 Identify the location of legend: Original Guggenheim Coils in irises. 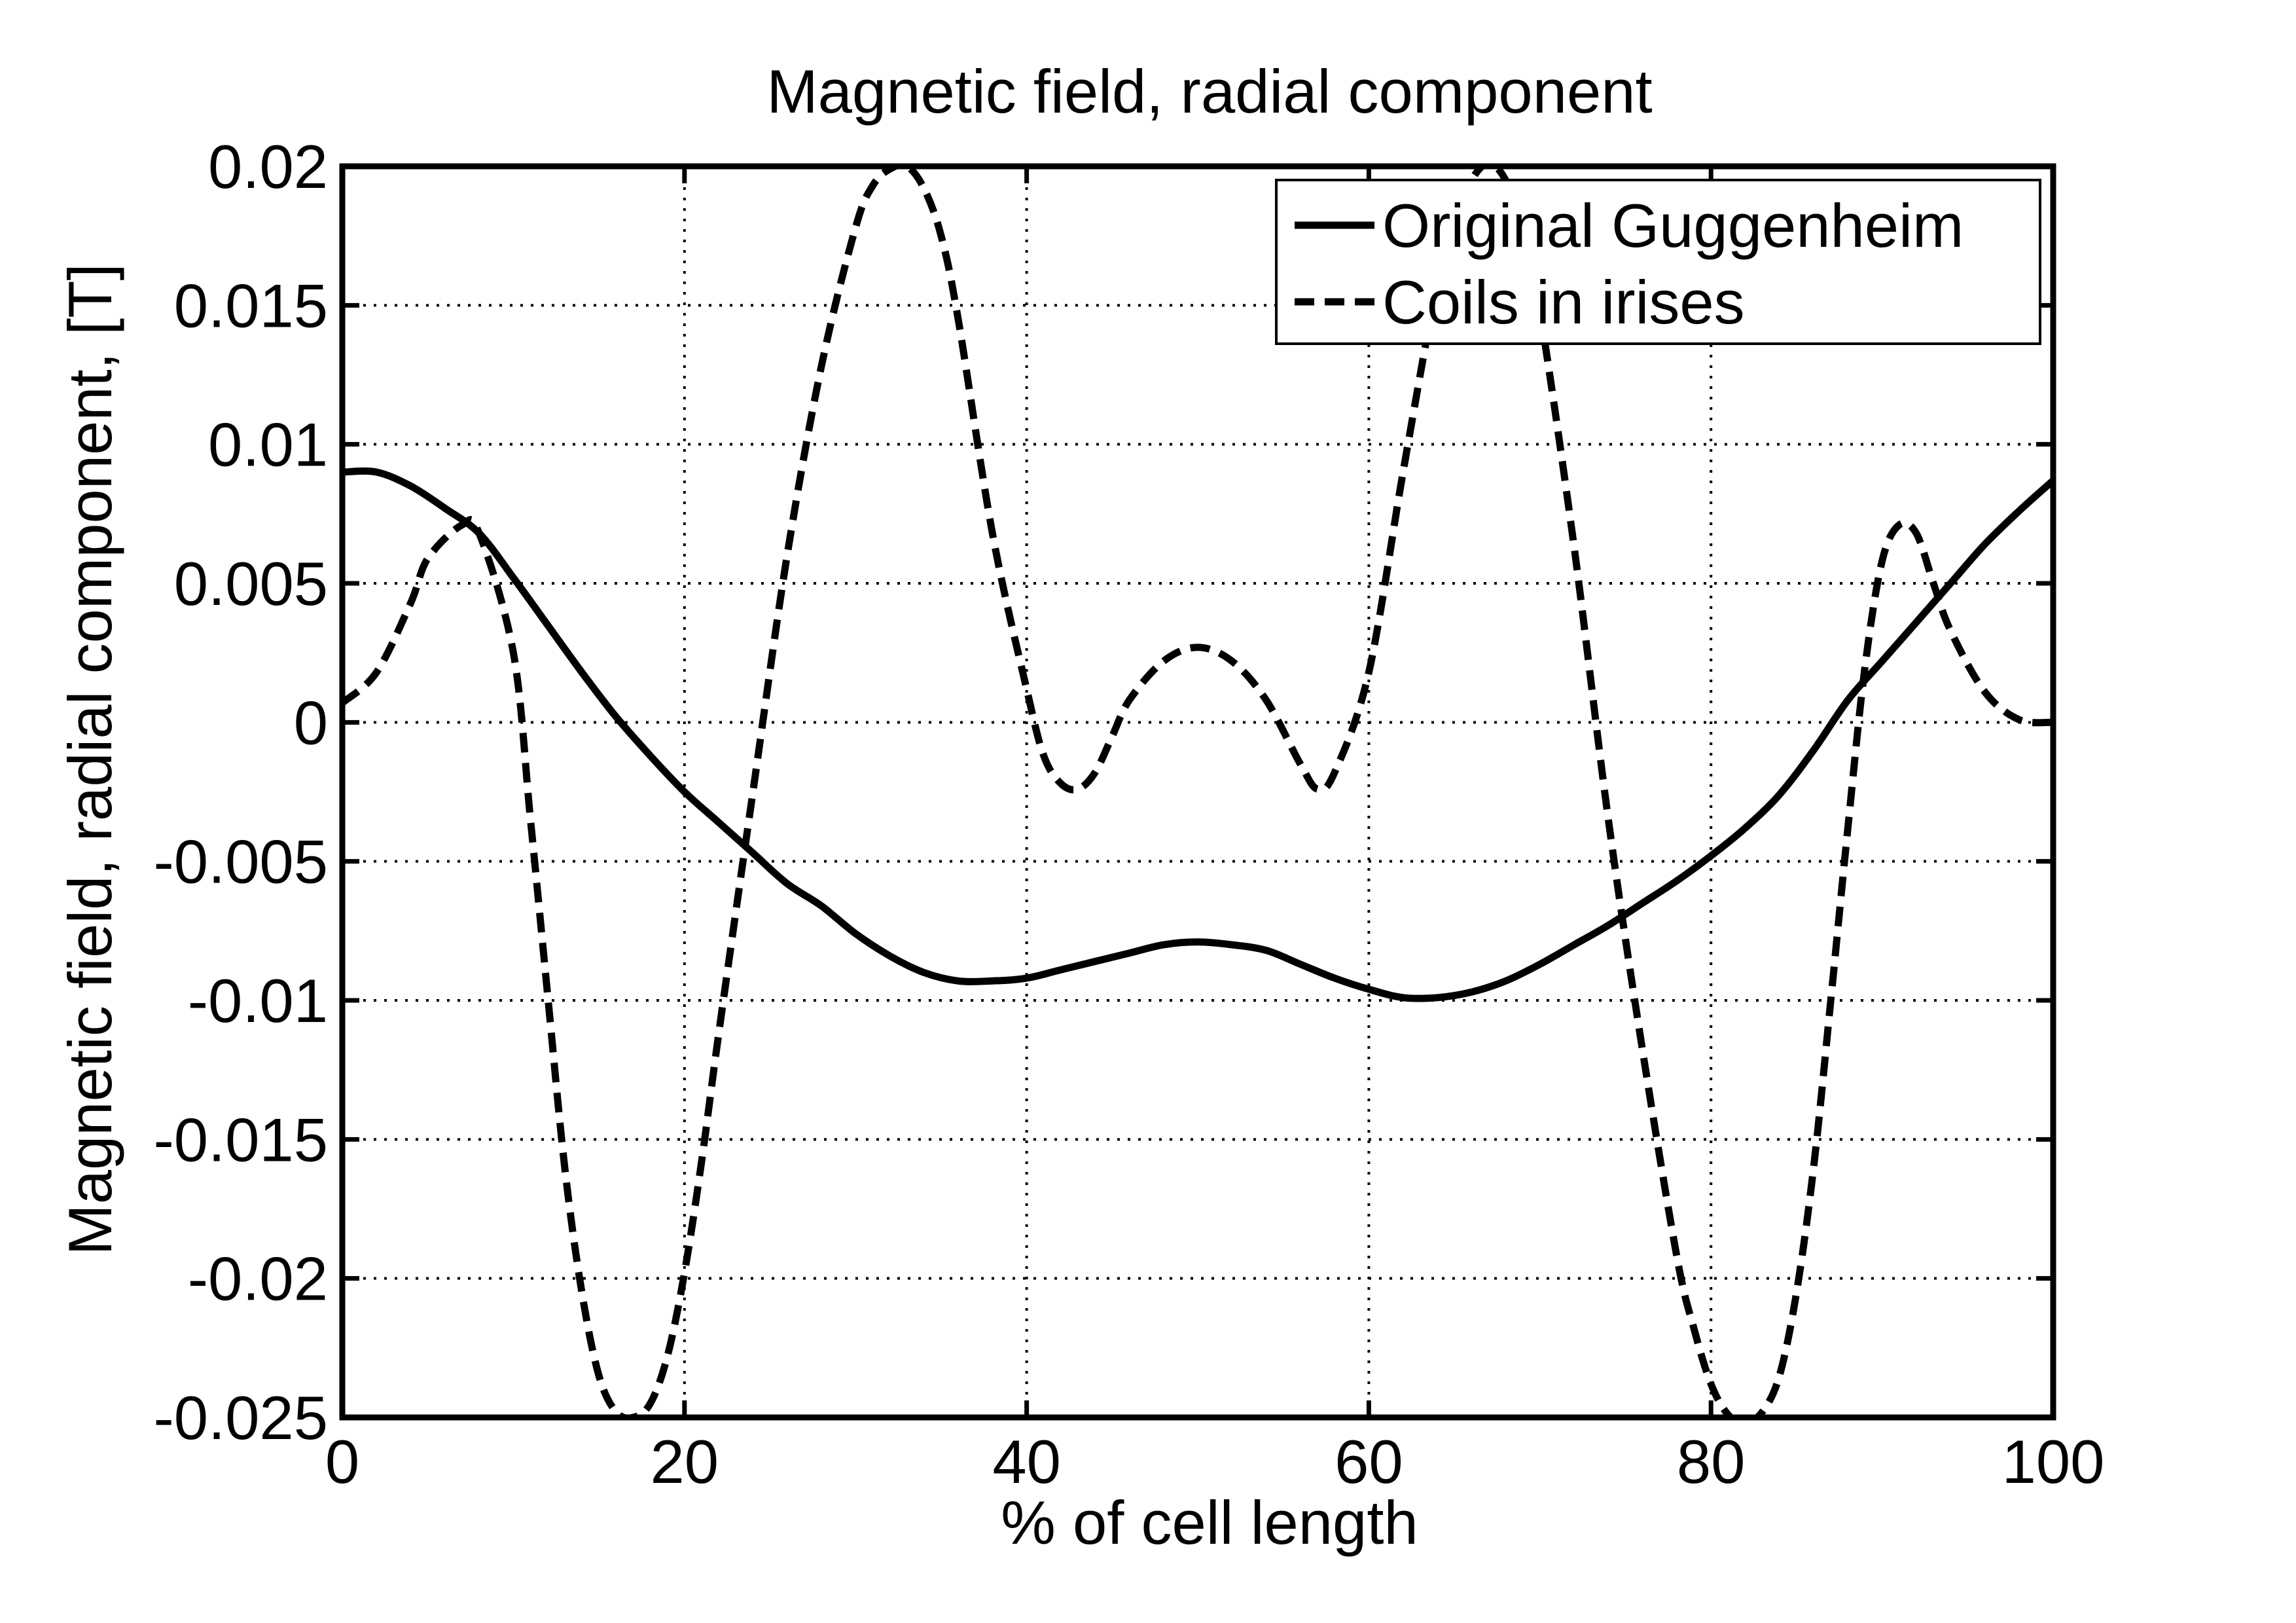
(1658, 262).